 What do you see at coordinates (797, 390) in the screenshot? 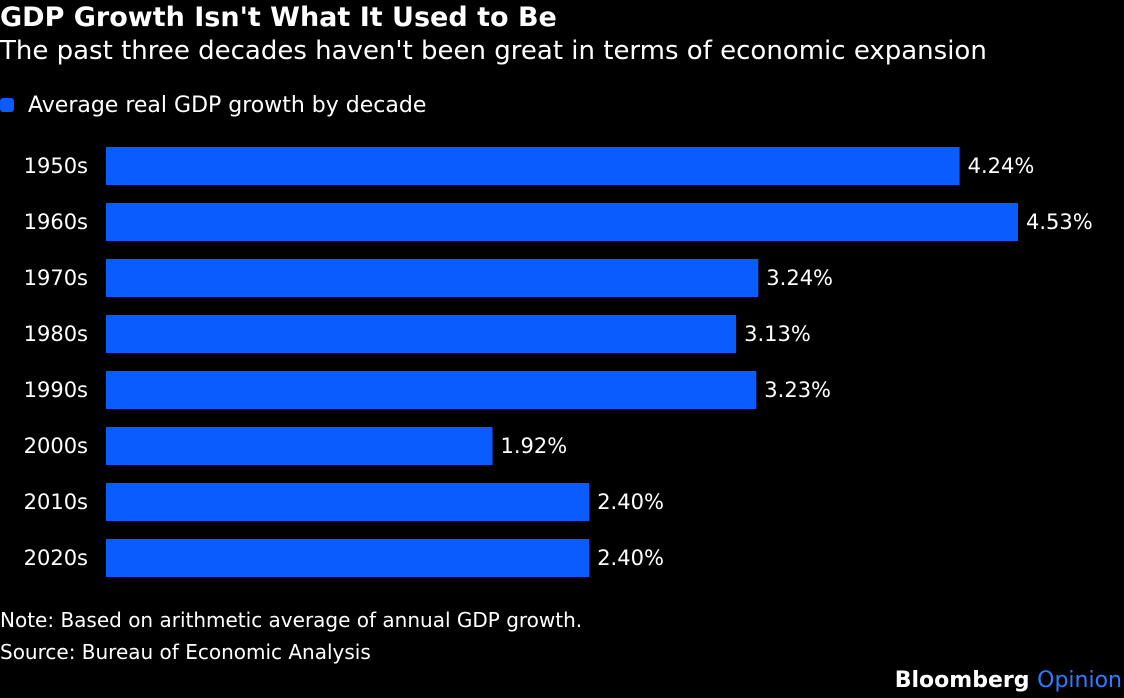
I see `value-label: 3.23%` at bounding box center [797, 390].